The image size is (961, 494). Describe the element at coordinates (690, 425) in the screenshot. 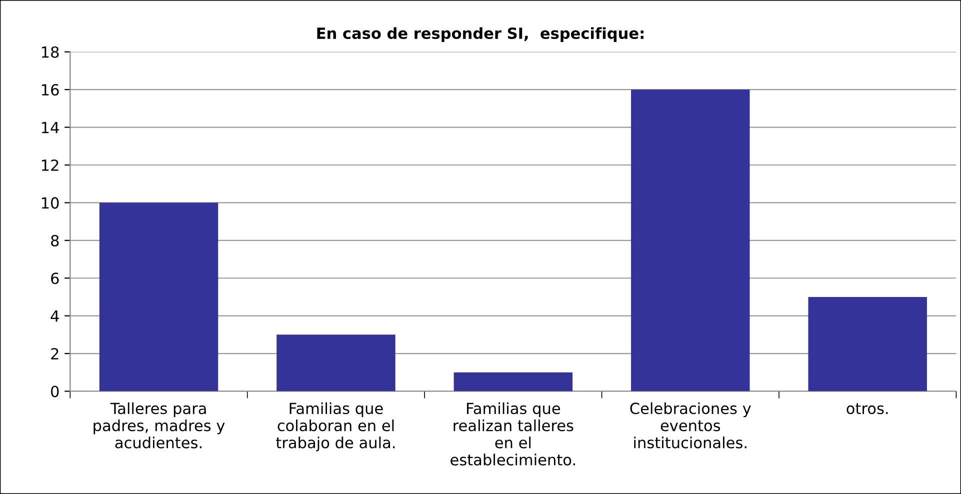

I see `x-tick-label: Celebraciones y eventos institucionales.` at that location.